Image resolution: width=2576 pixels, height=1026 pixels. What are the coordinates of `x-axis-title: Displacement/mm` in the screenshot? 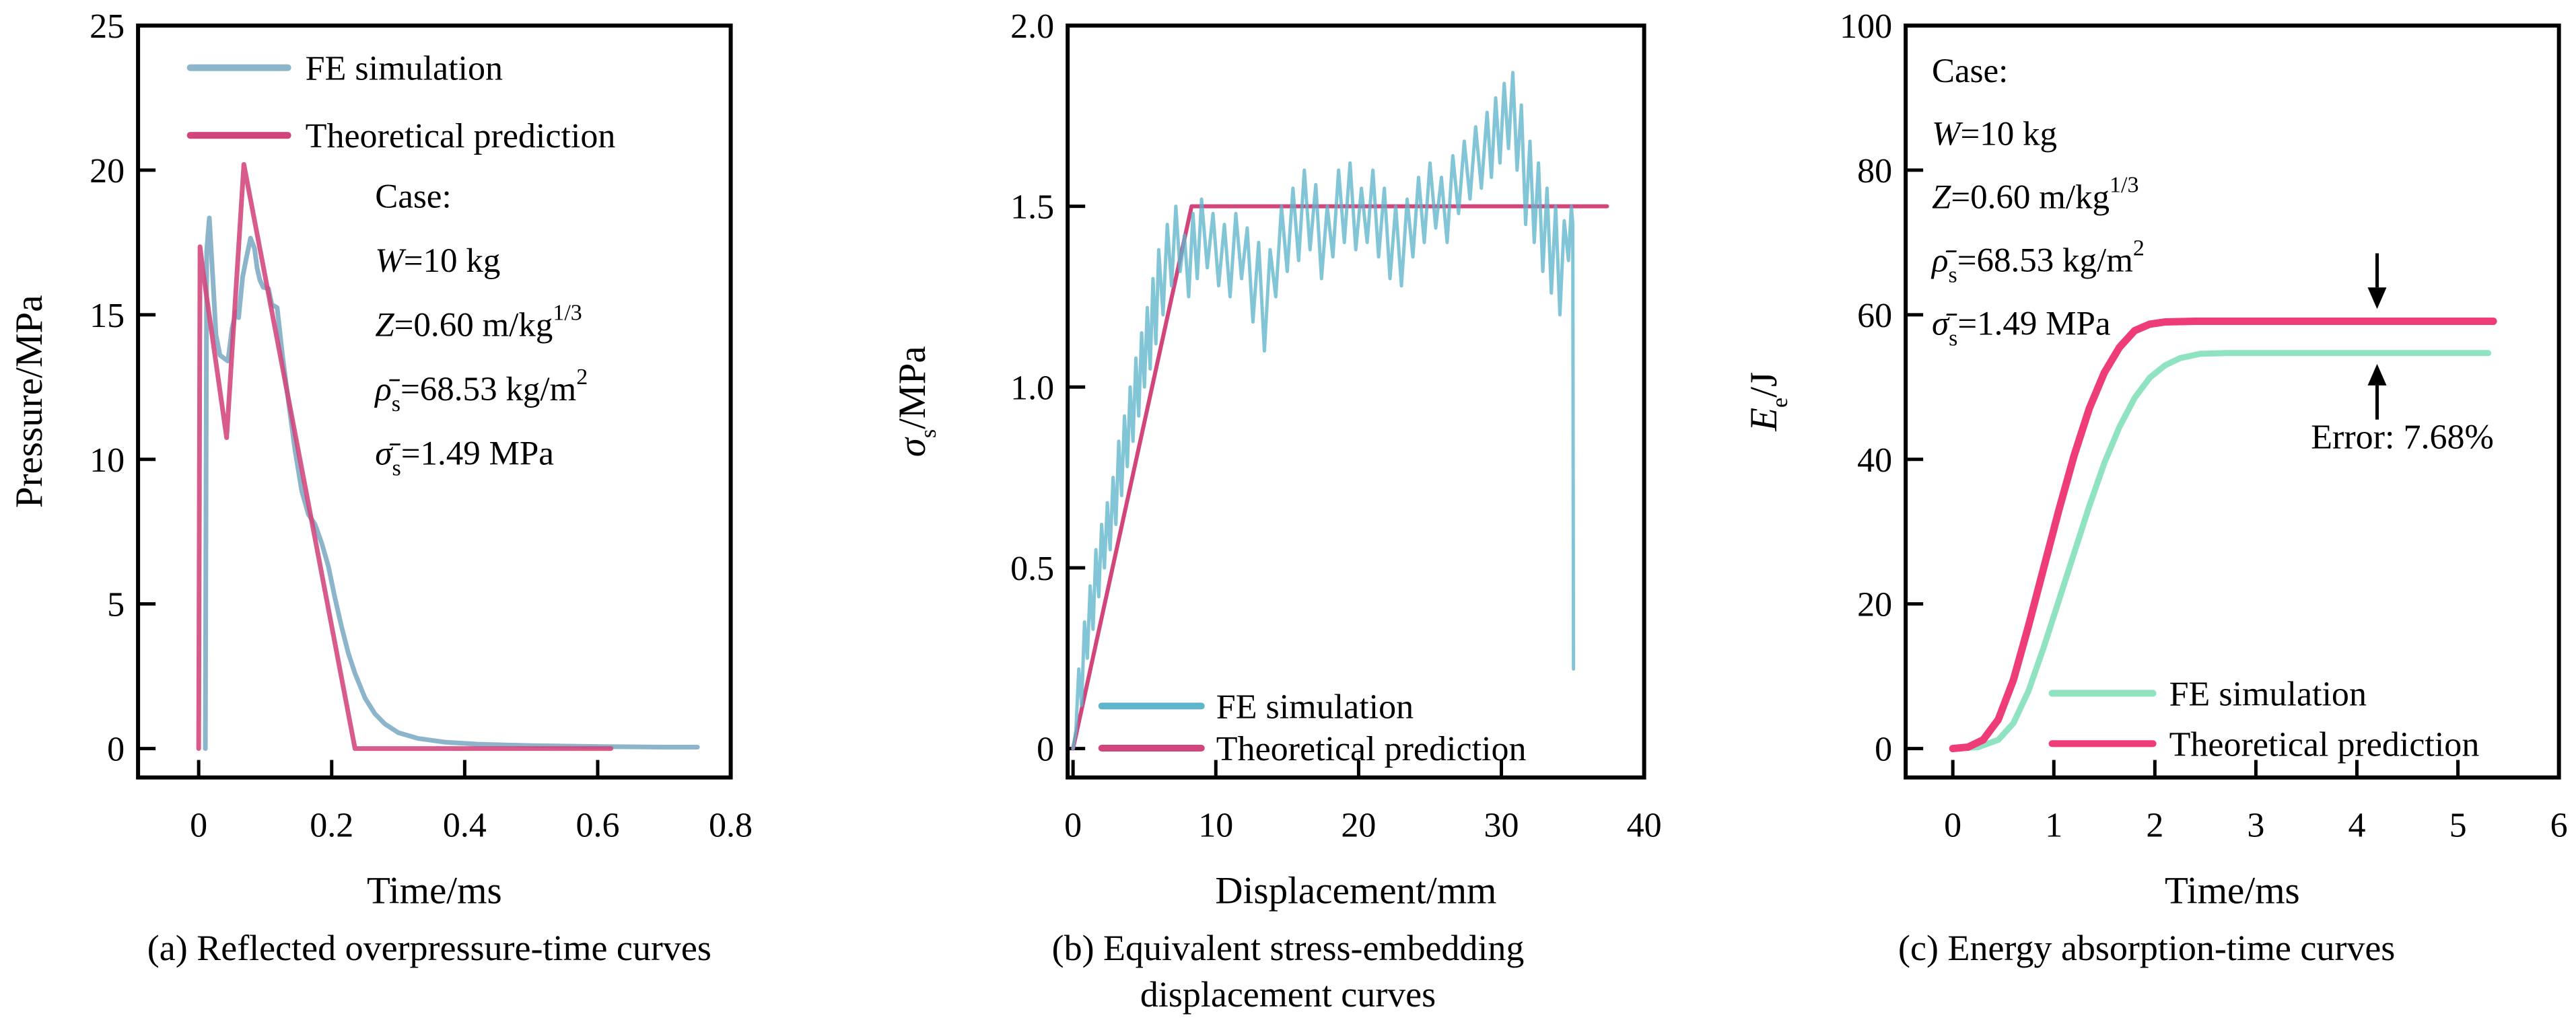 It's located at (1355, 891).